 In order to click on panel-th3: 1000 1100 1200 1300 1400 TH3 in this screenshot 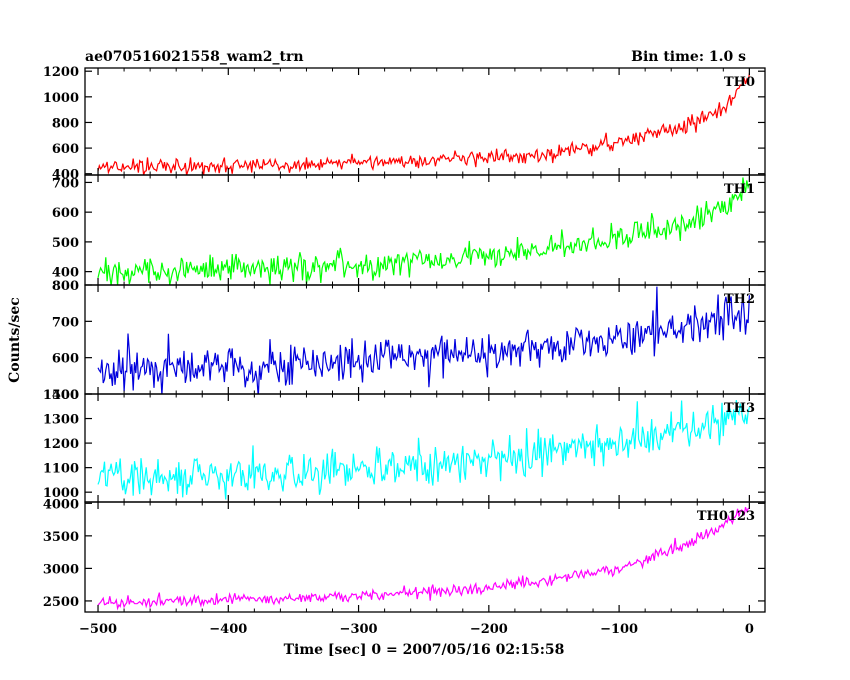, I will do `click(404, 445)`.